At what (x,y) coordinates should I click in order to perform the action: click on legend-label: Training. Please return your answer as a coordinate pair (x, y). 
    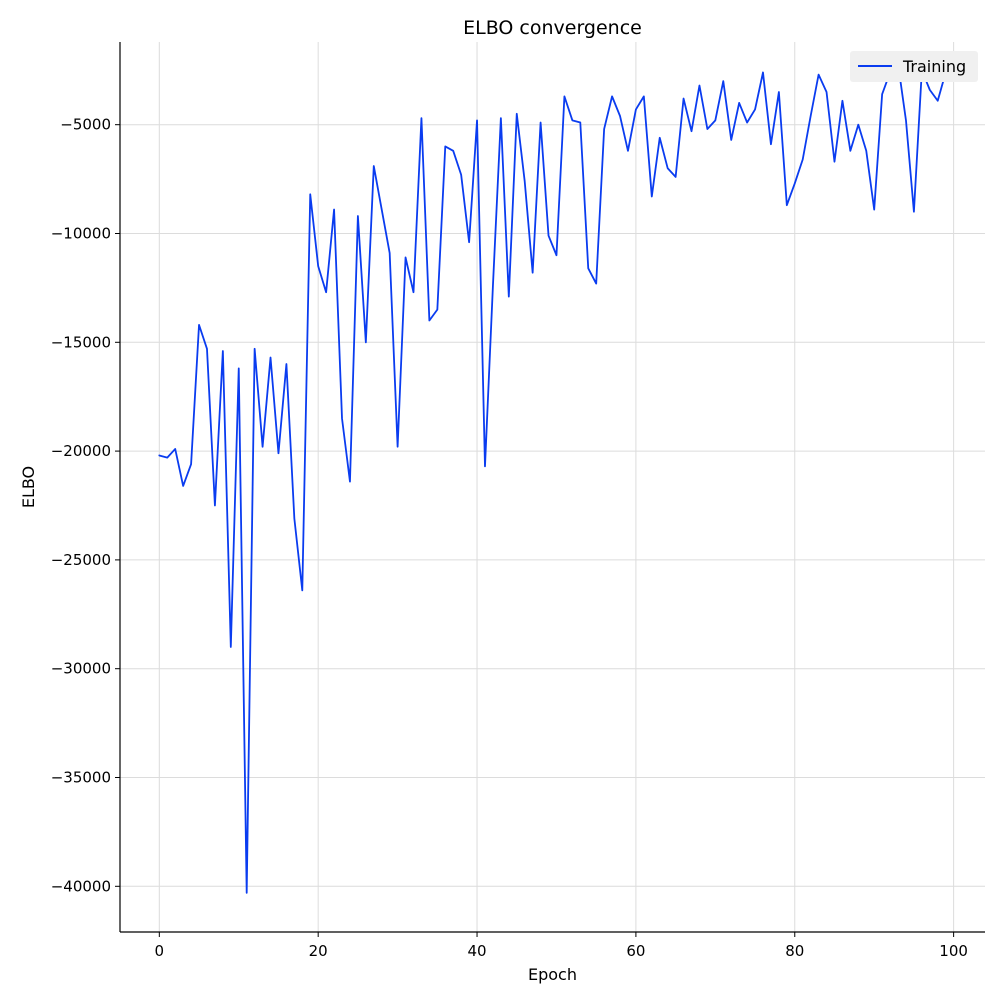
    Looking at the image, I should click on (934, 66).